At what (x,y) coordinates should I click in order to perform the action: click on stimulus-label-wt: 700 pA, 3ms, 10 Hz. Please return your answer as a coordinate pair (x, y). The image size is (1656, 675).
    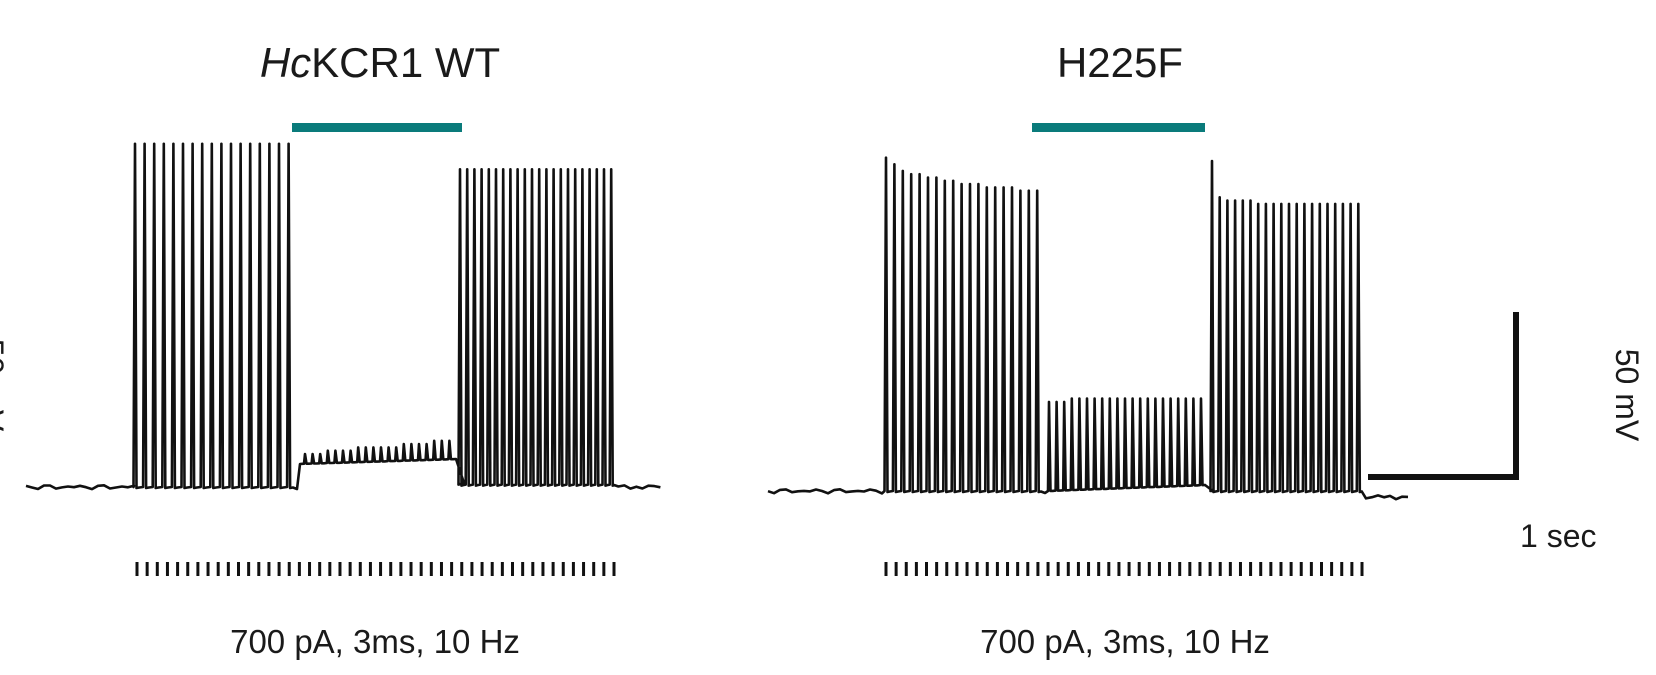
    Looking at the image, I should click on (375, 641).